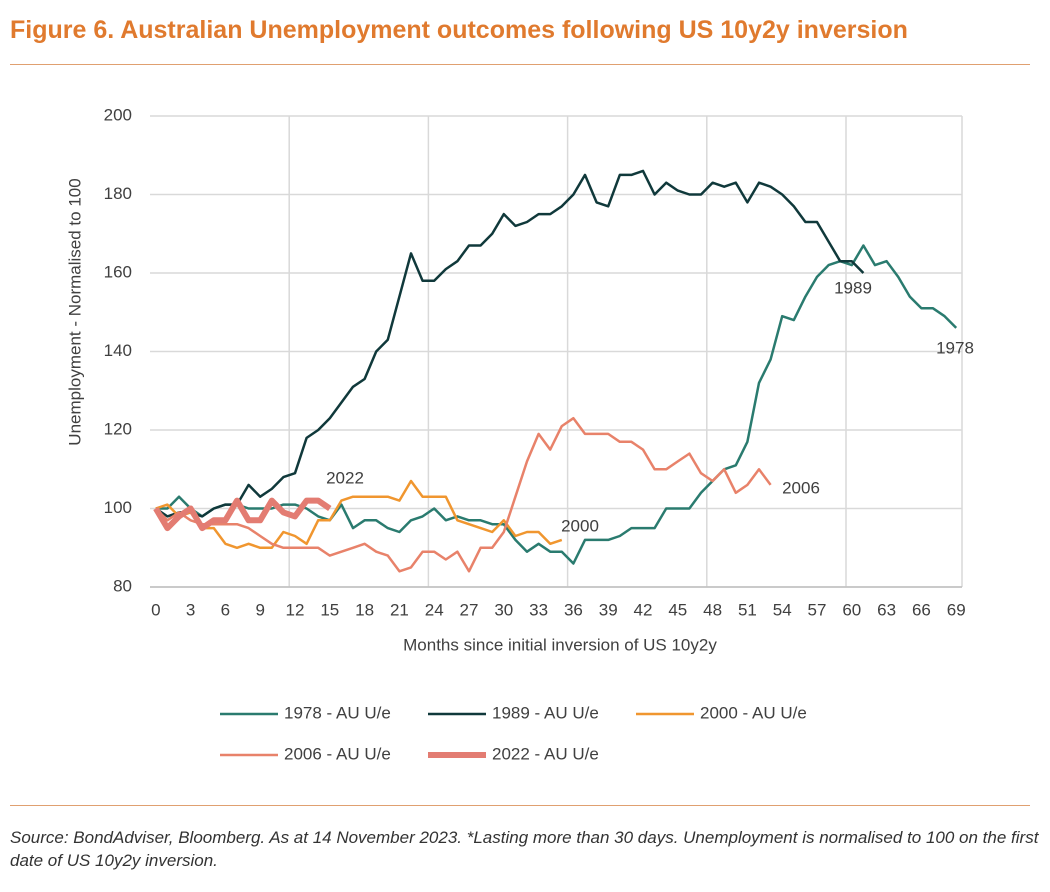 The width and height of the screenshot is (1050, 892). What do you see at coordinates (190, 609) in the screenshot?
I see `x-tick-label: 3` at bounding box center [190, 609].